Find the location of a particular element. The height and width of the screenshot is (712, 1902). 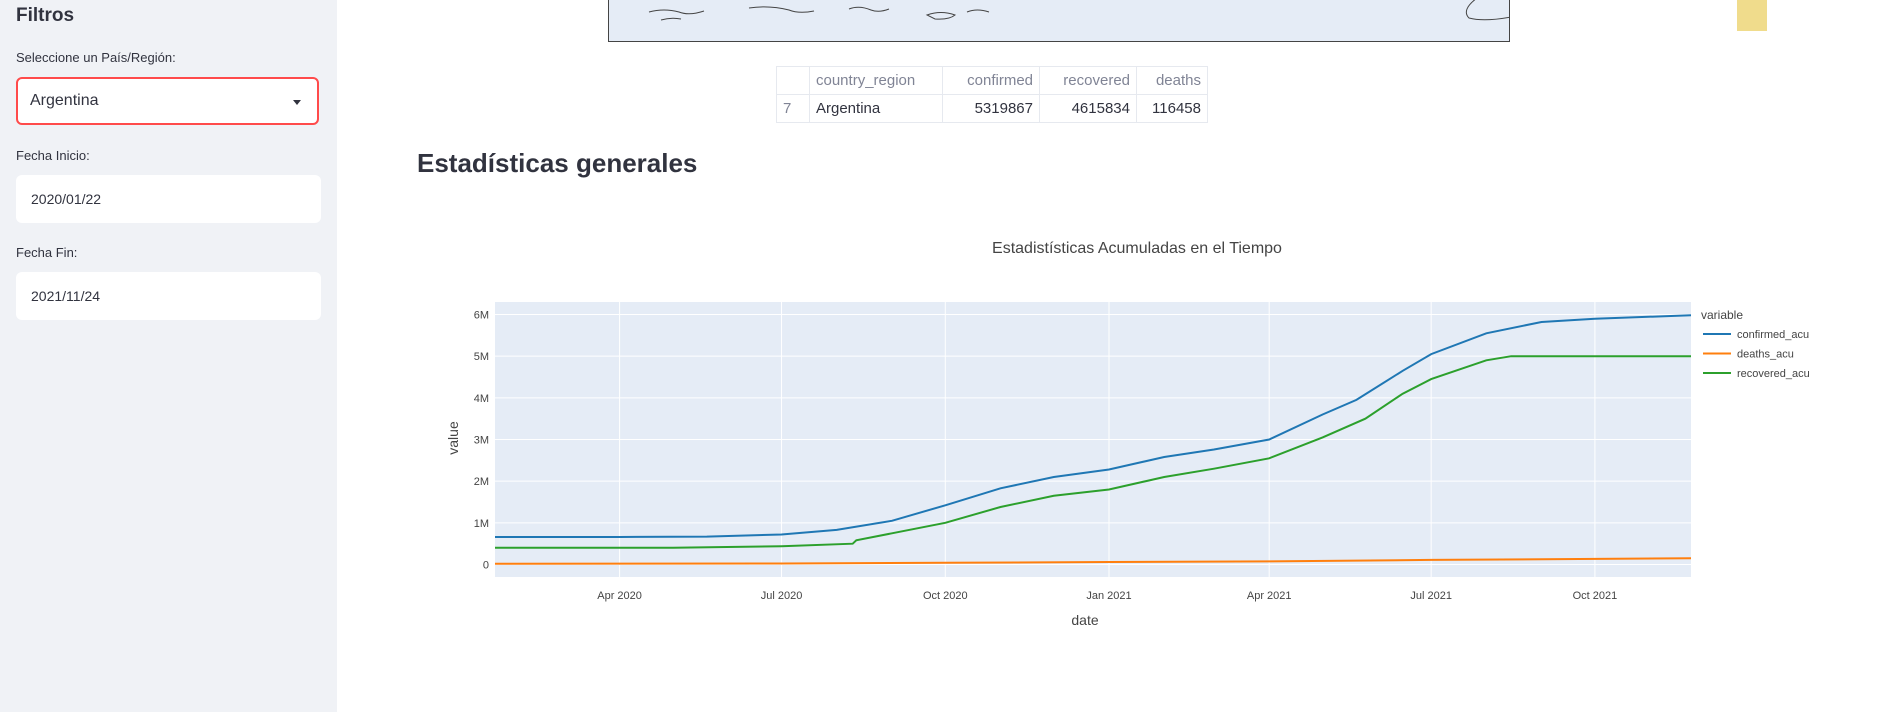

y-tick-label: 6M is located at coordinates (481, 316).